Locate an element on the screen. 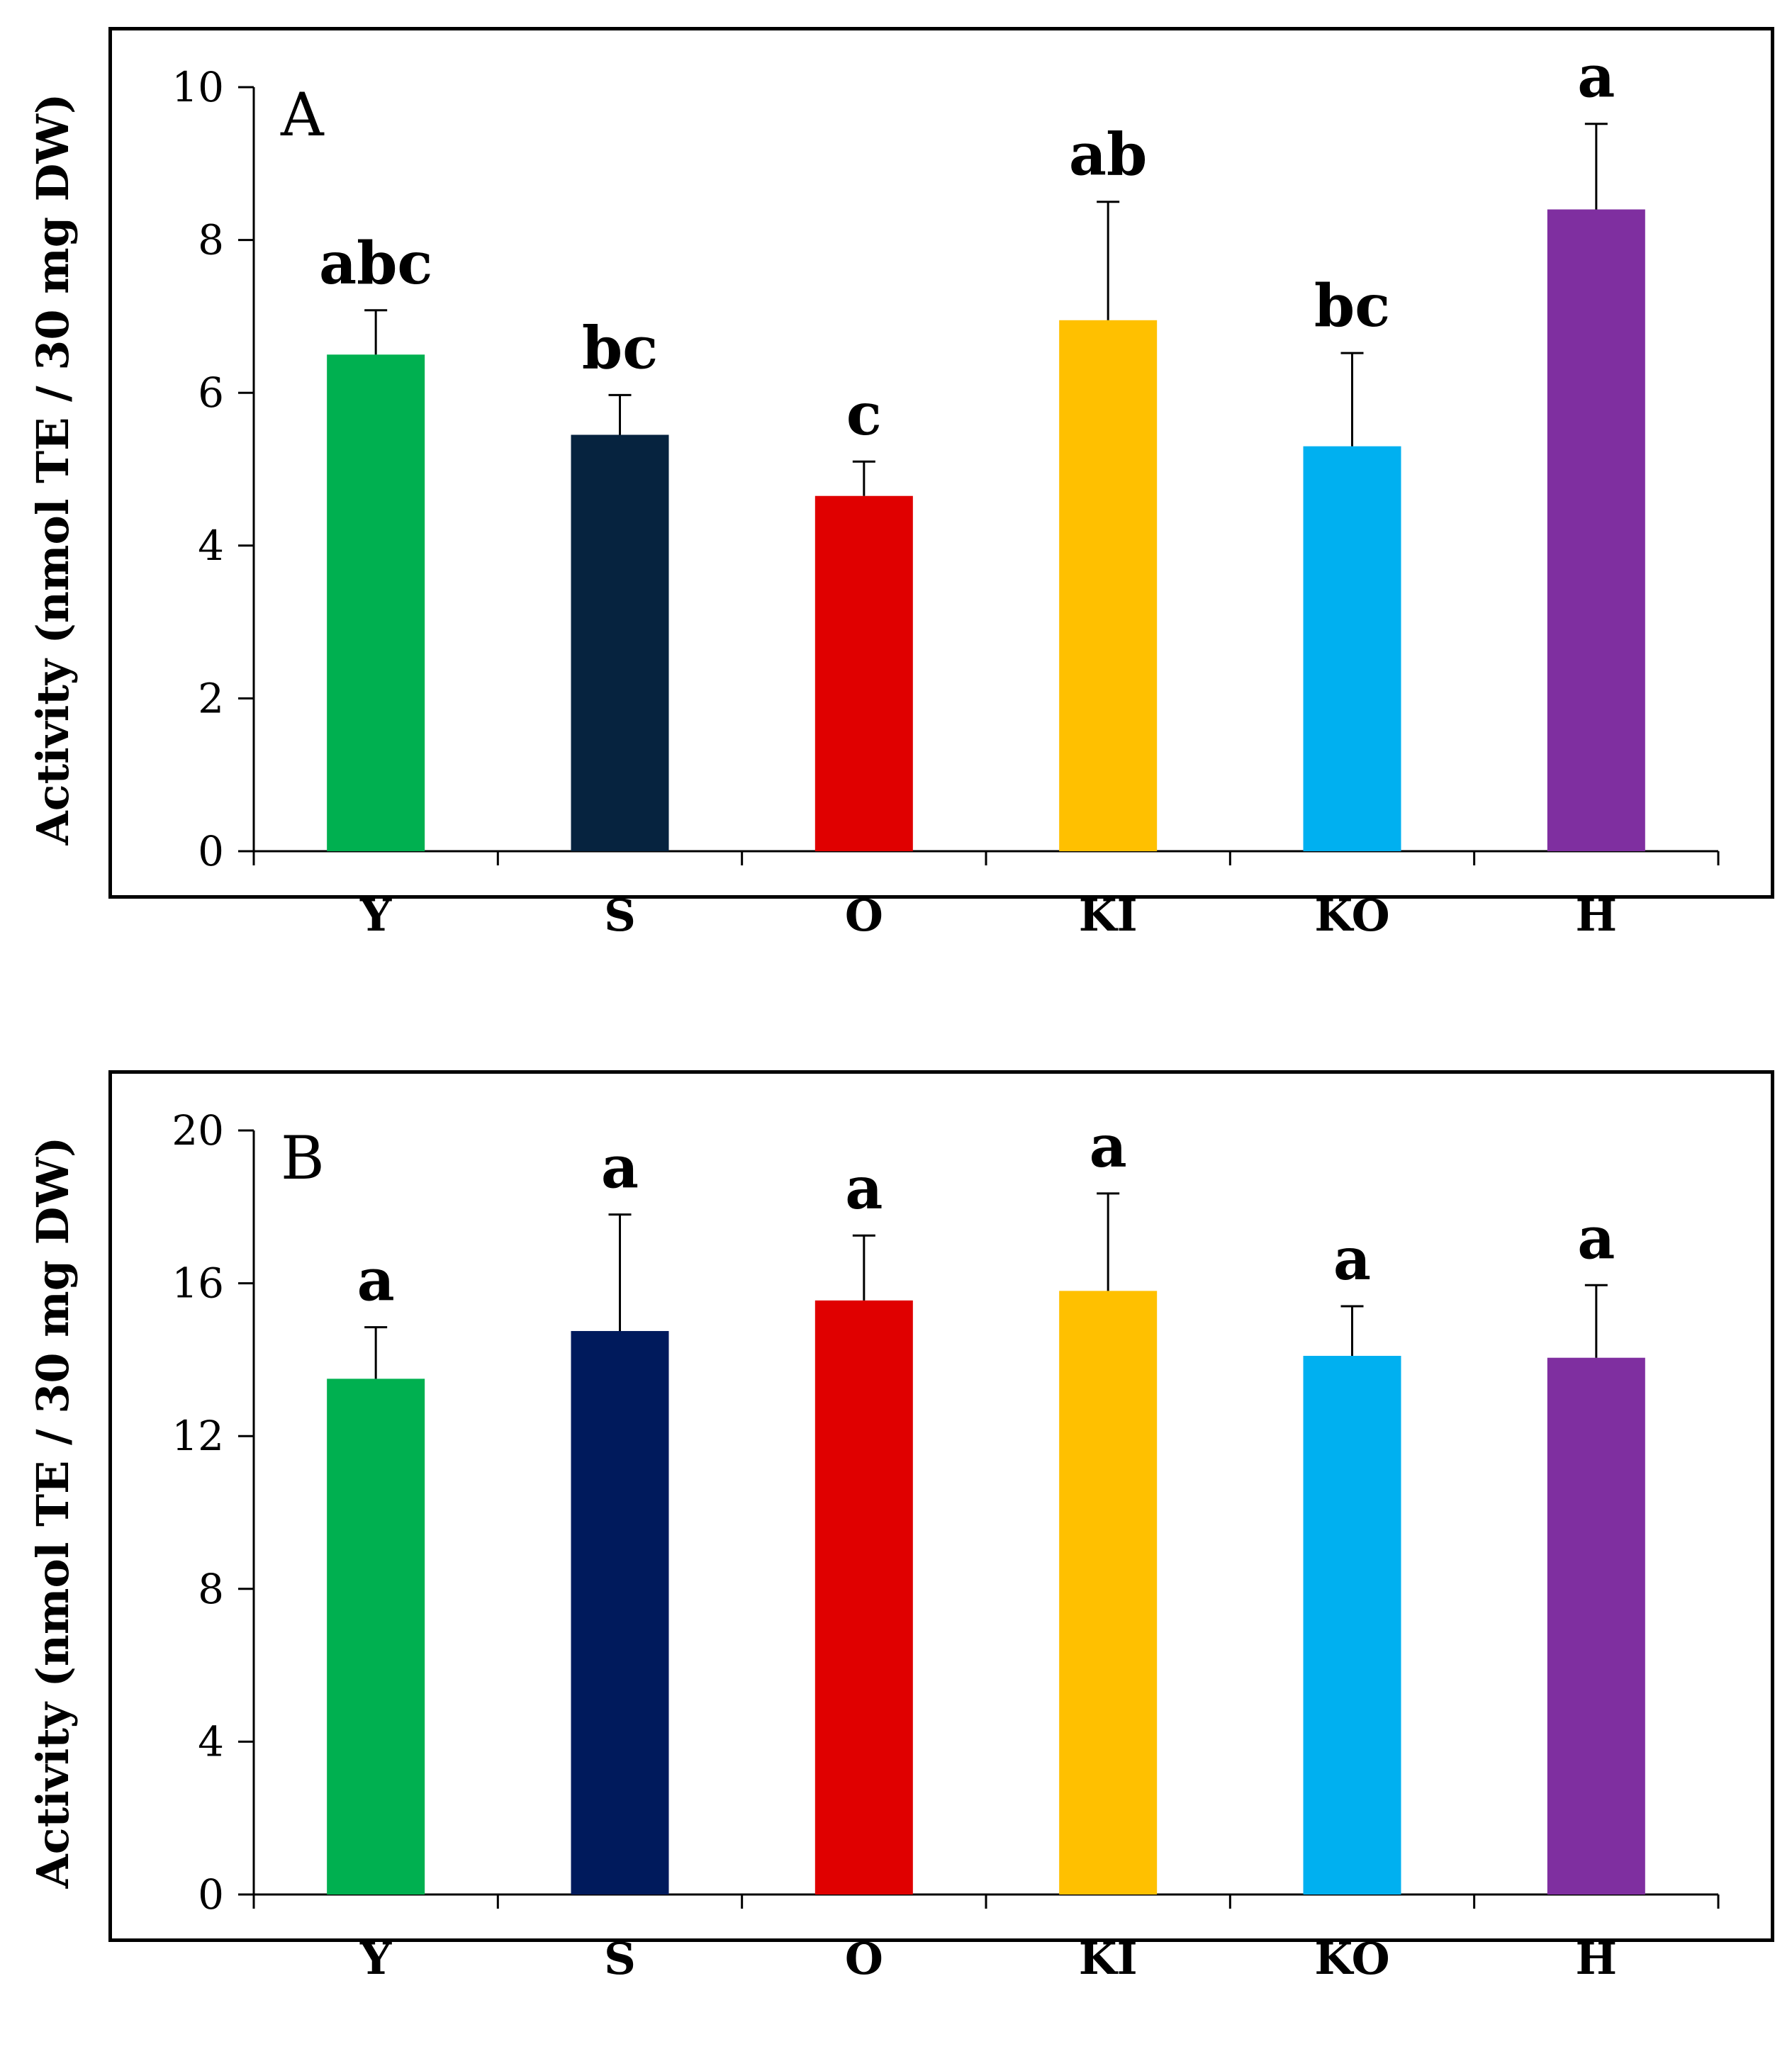  significance-label-o: a is located at coordinates (864, 1189).